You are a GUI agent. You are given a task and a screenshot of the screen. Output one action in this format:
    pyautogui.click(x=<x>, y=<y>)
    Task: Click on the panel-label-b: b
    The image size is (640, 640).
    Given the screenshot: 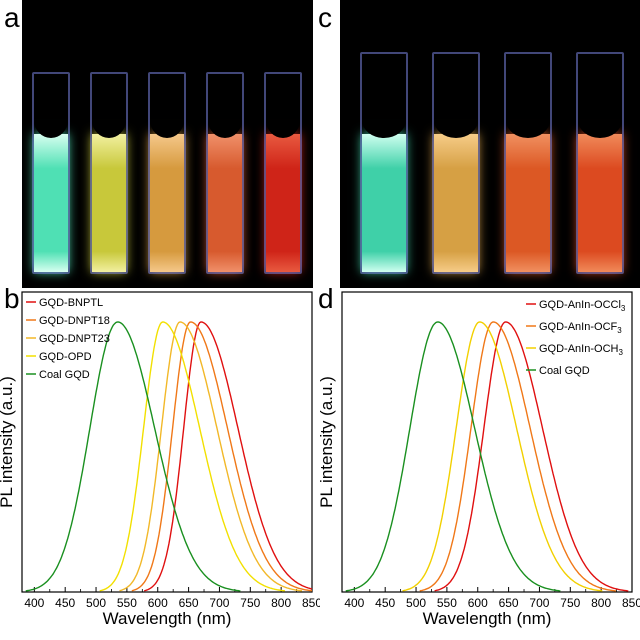 What is the action you would take?
    pyautogui.click(x=12, y=298)
    